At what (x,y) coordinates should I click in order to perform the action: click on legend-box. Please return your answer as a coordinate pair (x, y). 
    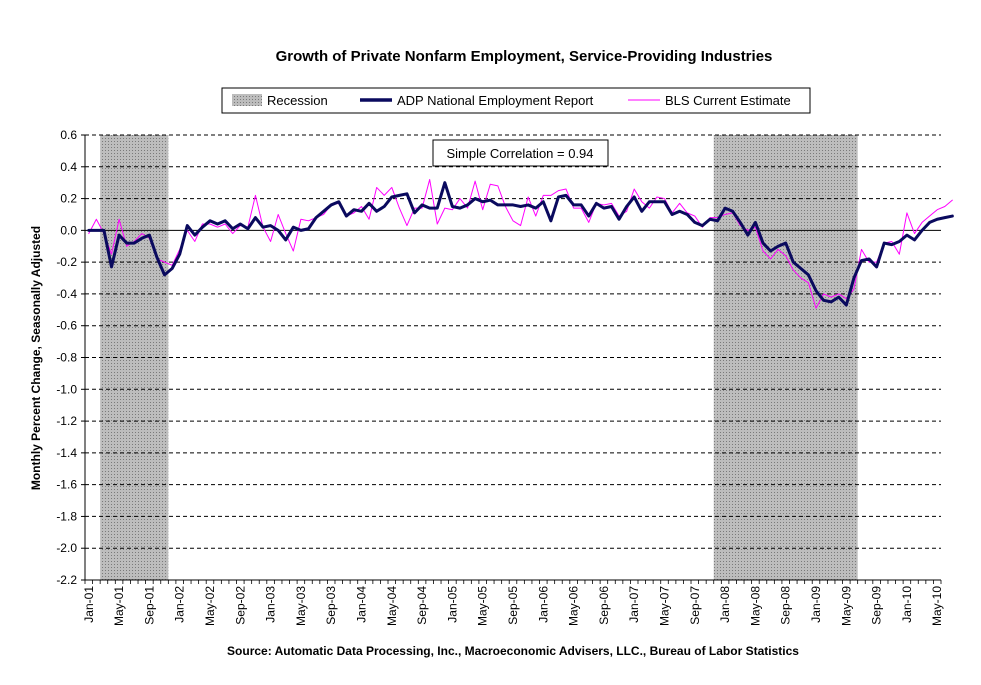
    Looking at the image, I should click on (516, 100).